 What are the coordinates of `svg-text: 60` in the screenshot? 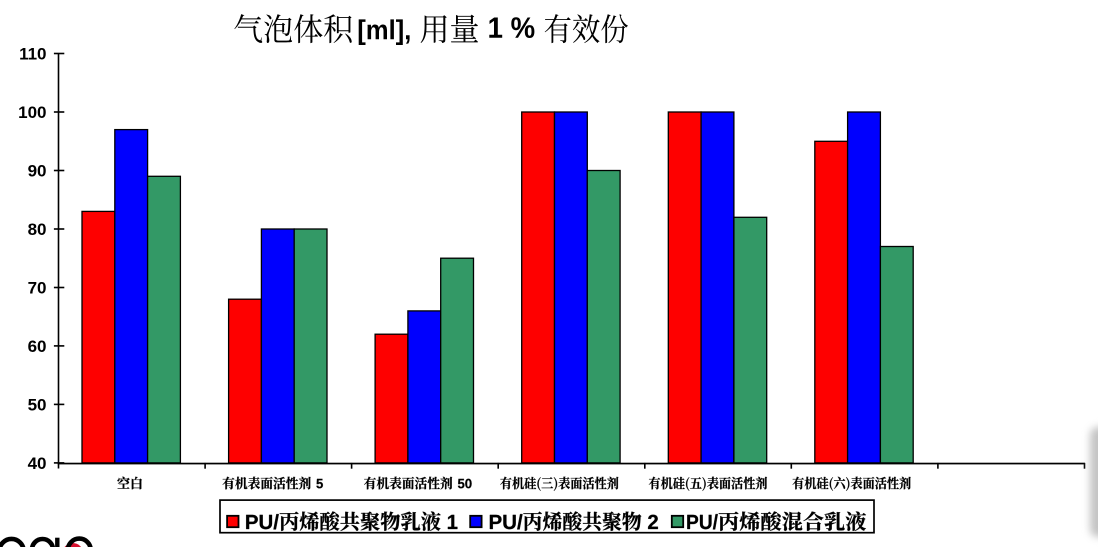 It's located at (37, 346).